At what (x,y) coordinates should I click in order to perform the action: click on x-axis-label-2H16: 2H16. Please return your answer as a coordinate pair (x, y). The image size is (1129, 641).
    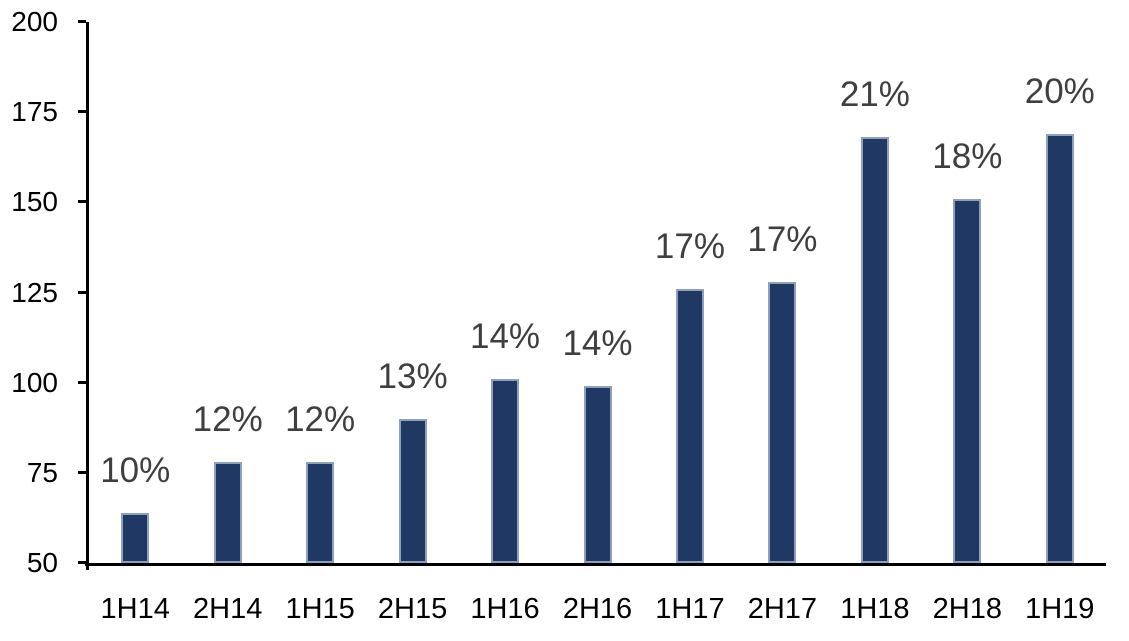
    Looking at the image, I should click on (597, 609).